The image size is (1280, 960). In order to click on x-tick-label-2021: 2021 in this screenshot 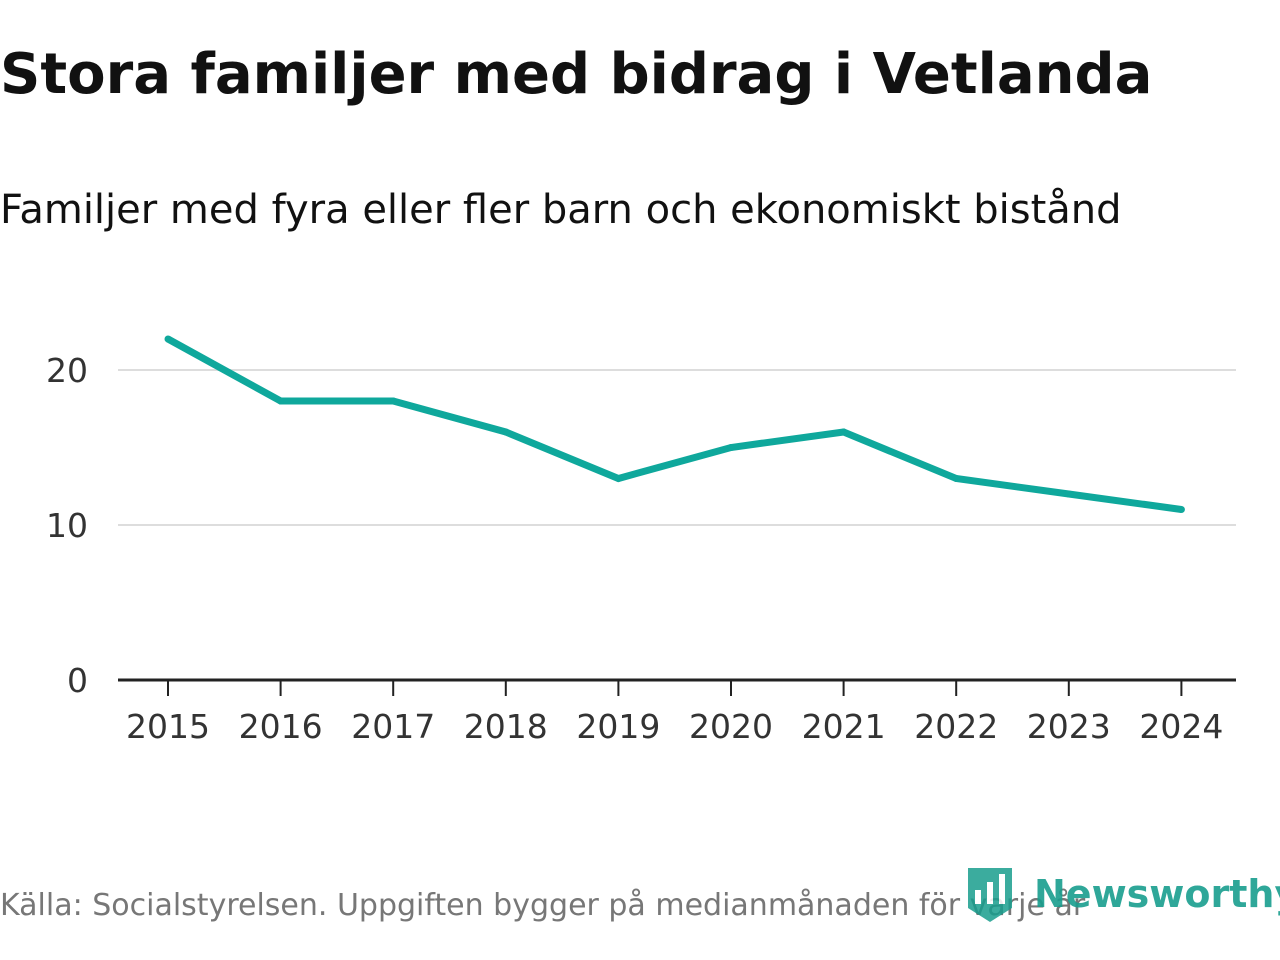, I will do `click(844, 726)`.